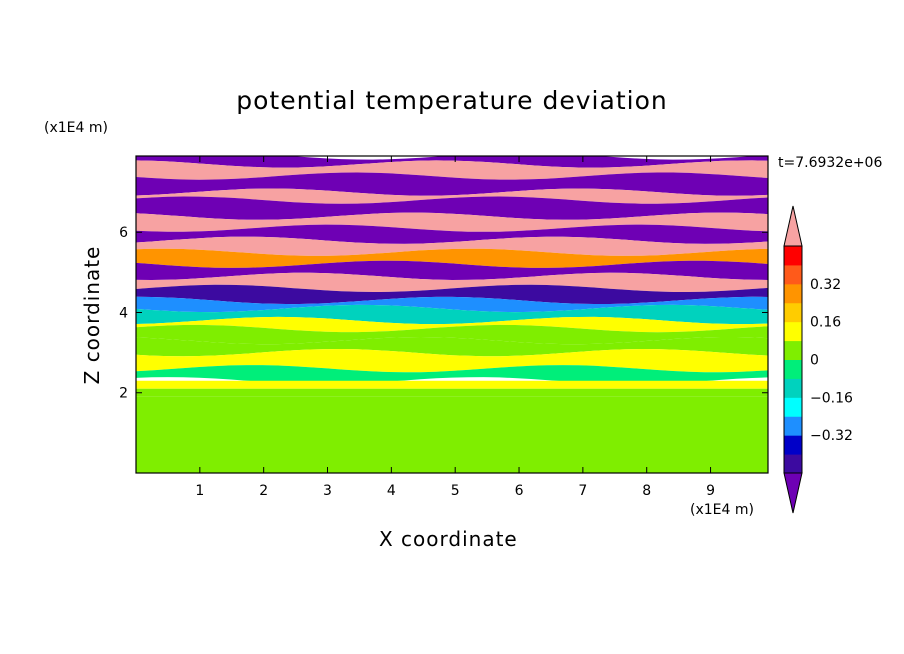 Image resolution: width=904 pixels, height=654 pixels. I want to click on x-tick-label: 6, so click(519, 491).